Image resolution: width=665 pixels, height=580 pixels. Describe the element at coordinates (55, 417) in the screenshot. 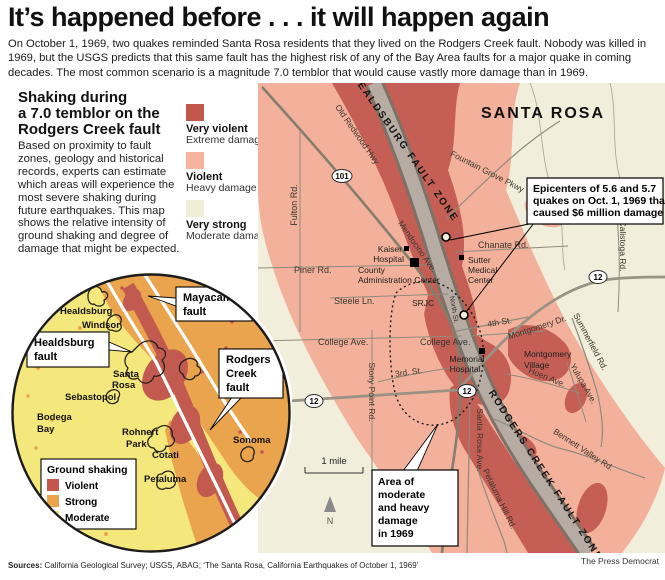

I see `inset-label-bodega-bay: Bodega` at that location.